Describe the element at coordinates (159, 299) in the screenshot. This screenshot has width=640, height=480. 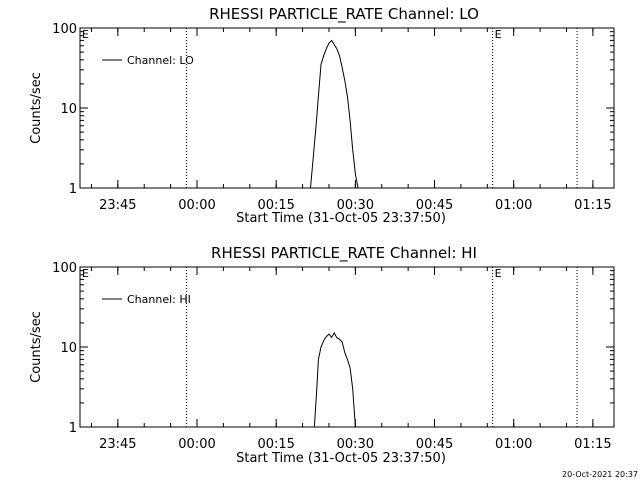
I see `legend-label: Channel: HI` at that location.